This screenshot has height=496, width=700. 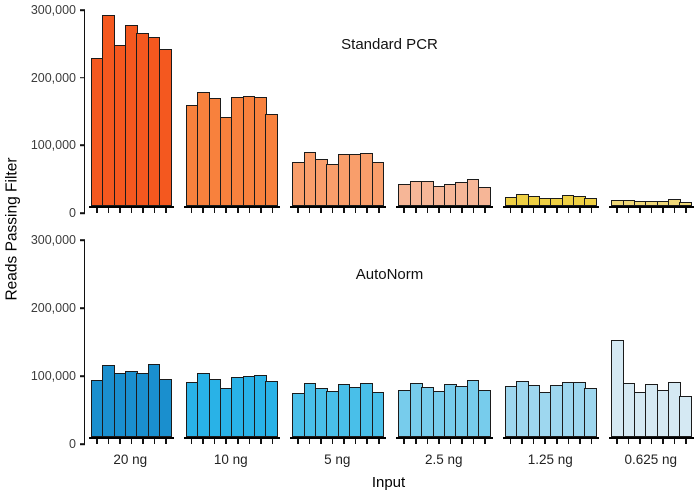 I want to click on group-1.25-ng, so click(x=551, y=342).